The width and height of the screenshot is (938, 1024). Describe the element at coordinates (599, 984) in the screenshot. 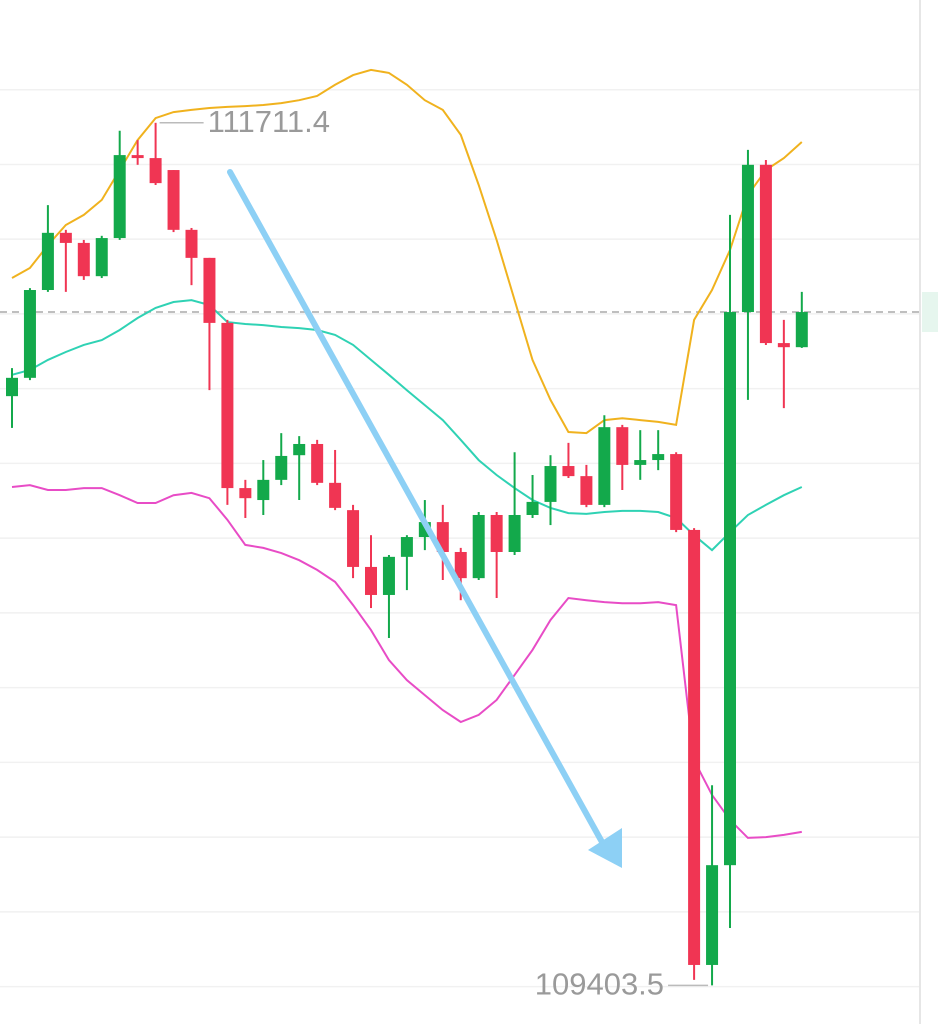

I see `low-label: 109403.5` at that location.